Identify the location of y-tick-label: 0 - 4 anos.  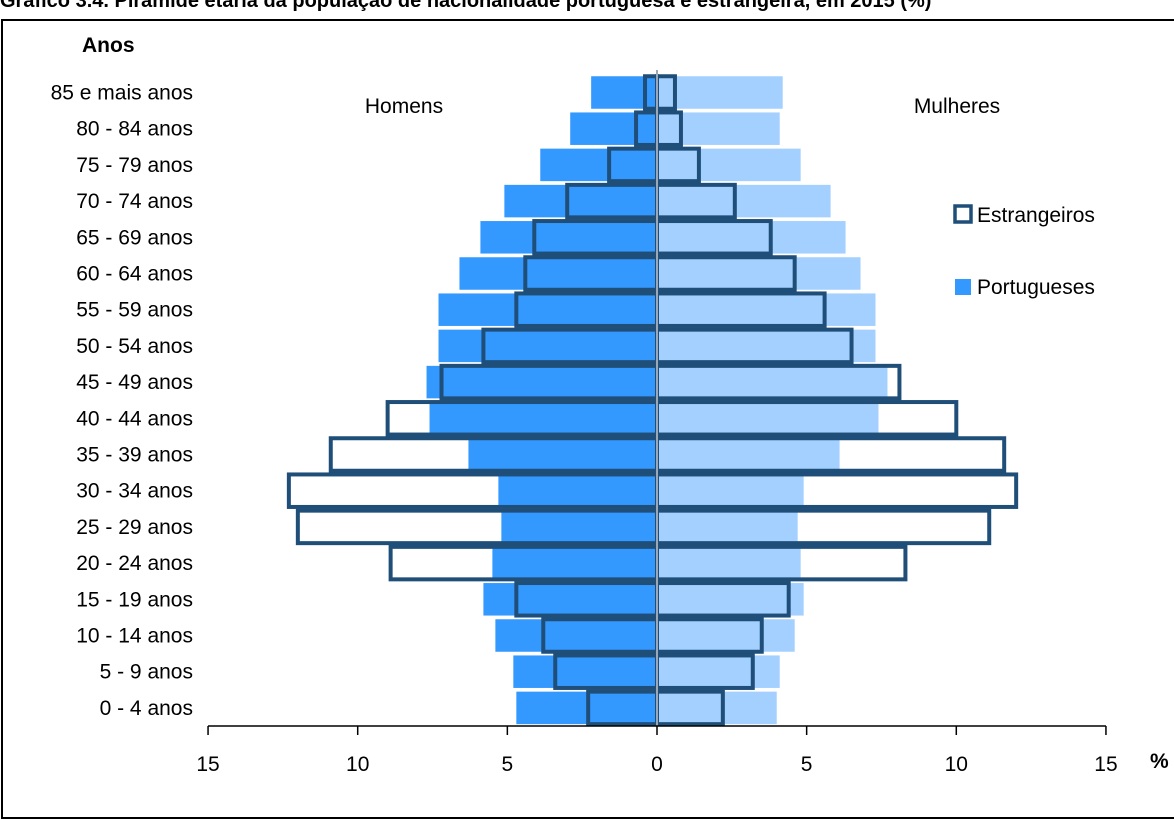
(146, 708).